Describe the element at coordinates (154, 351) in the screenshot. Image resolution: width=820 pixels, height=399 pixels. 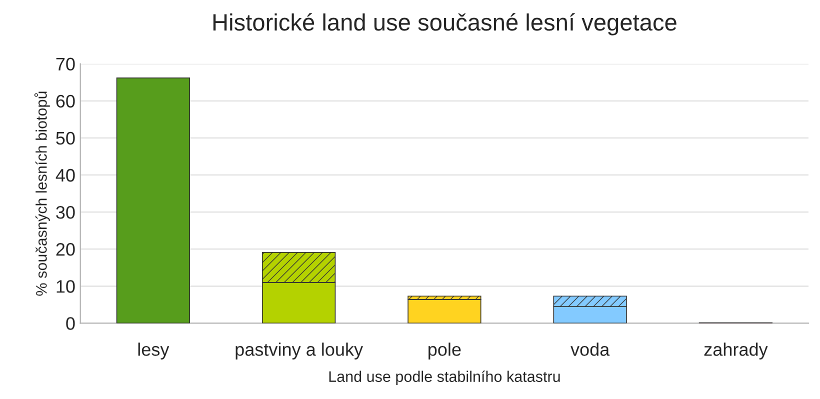
I see `x-tick-label: lesy` at that location.